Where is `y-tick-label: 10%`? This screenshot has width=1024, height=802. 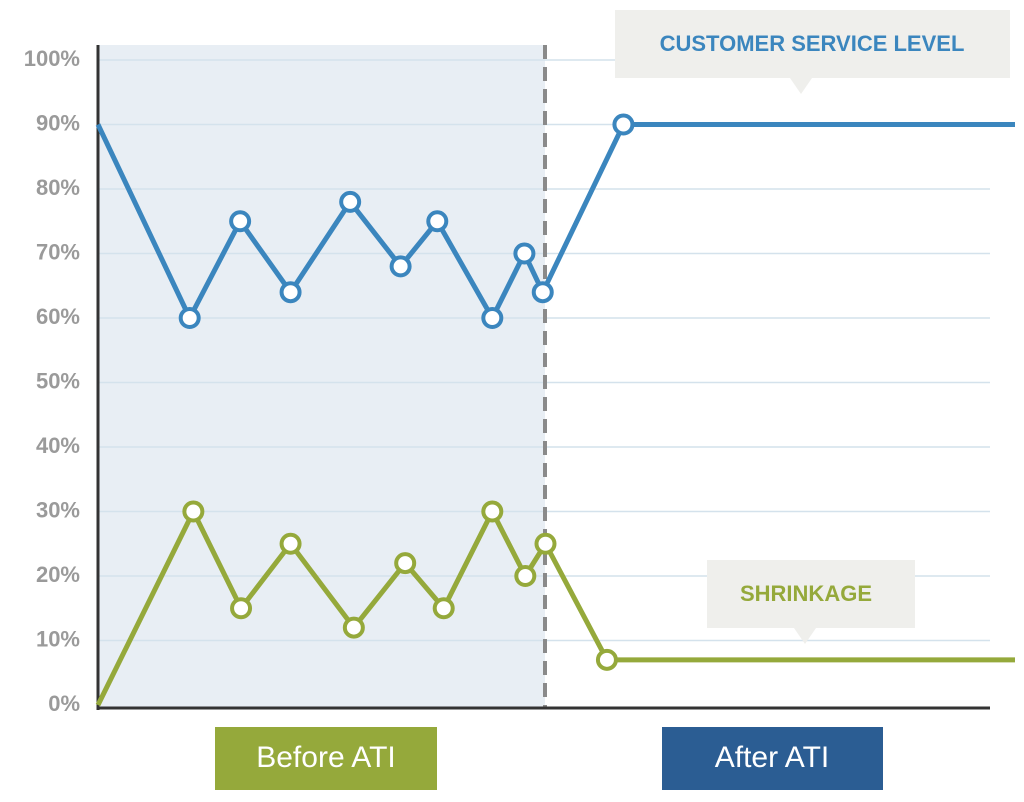
y-tick-label: 10% is located at coordinates (58, 638).